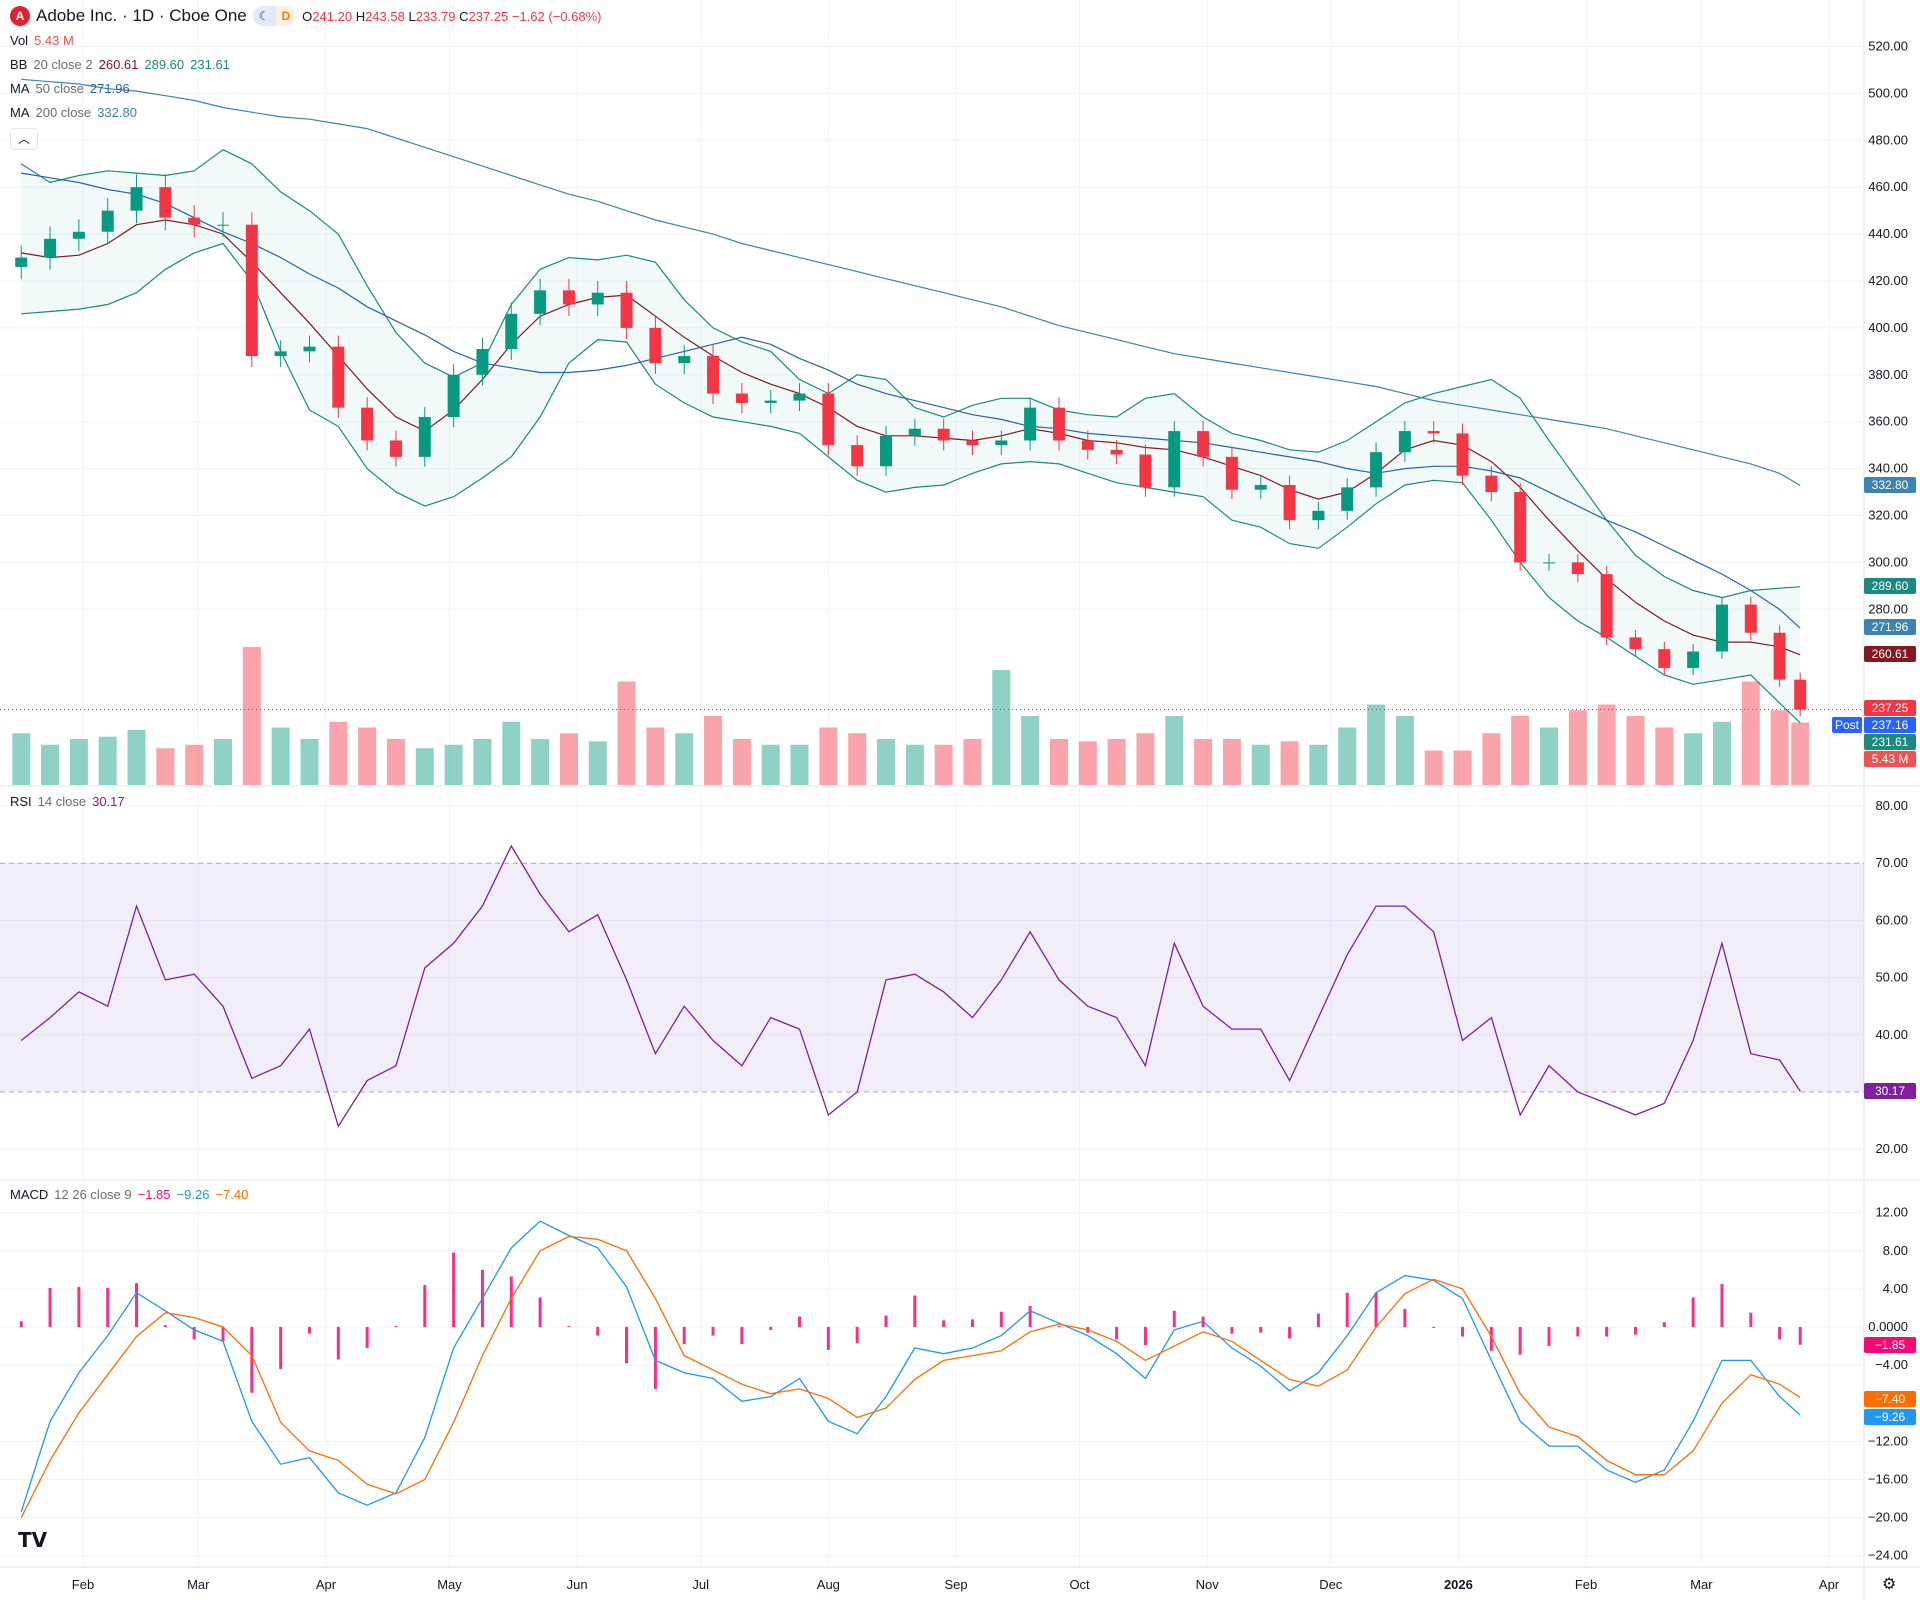  I want to click on ma50-legend: MA 50 close 271.96, so click(70, 88).